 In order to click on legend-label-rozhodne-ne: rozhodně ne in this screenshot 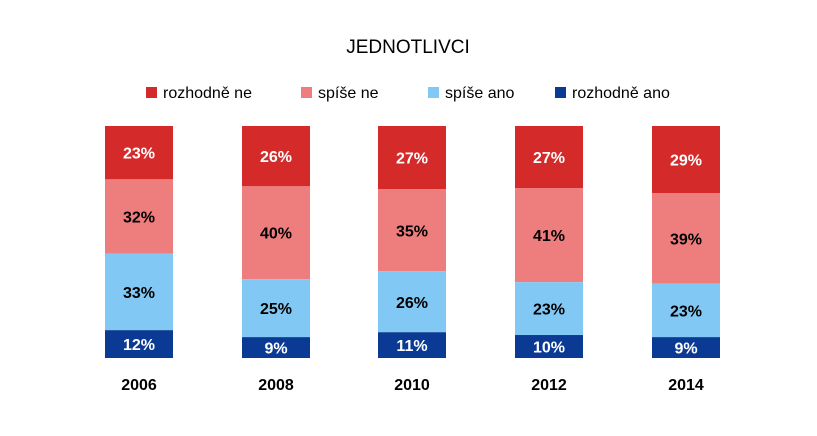, I will do `click(207, 93)`.